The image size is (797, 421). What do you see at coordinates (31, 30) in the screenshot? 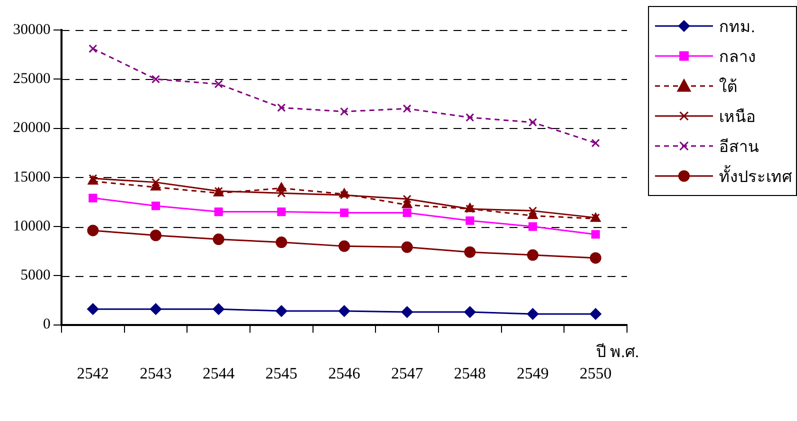
I see `y-tick-label: 30000` at bounding box center [31, 30].